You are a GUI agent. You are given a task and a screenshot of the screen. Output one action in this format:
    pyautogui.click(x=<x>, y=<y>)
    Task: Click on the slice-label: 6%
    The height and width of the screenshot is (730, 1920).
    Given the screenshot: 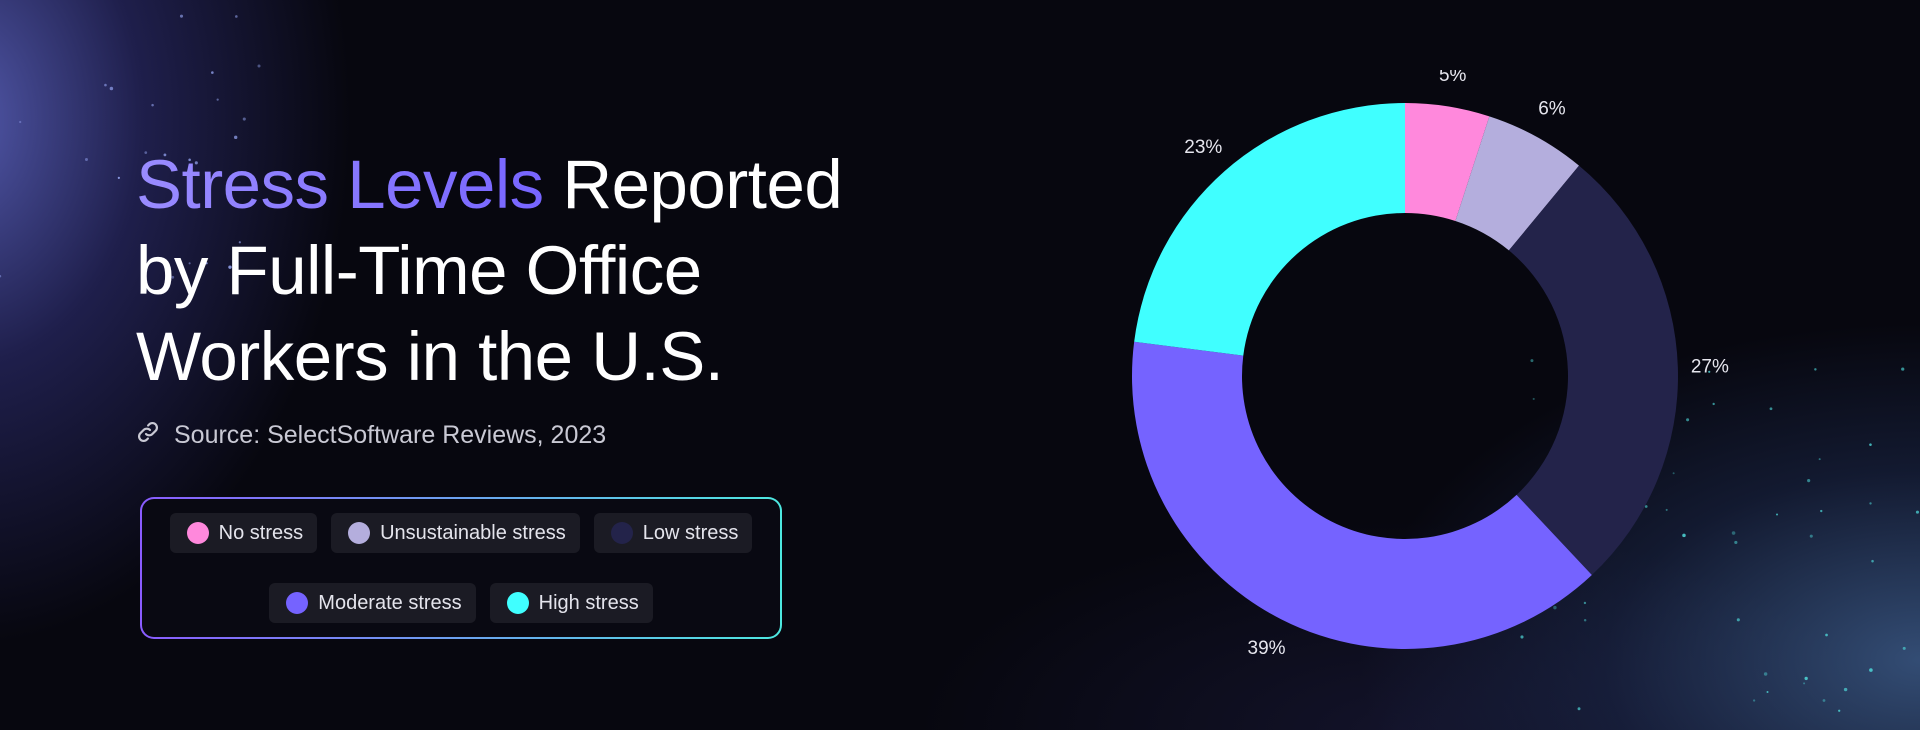 What is the action you would take?
    pyautogui.click(x=1552, y=109)
    